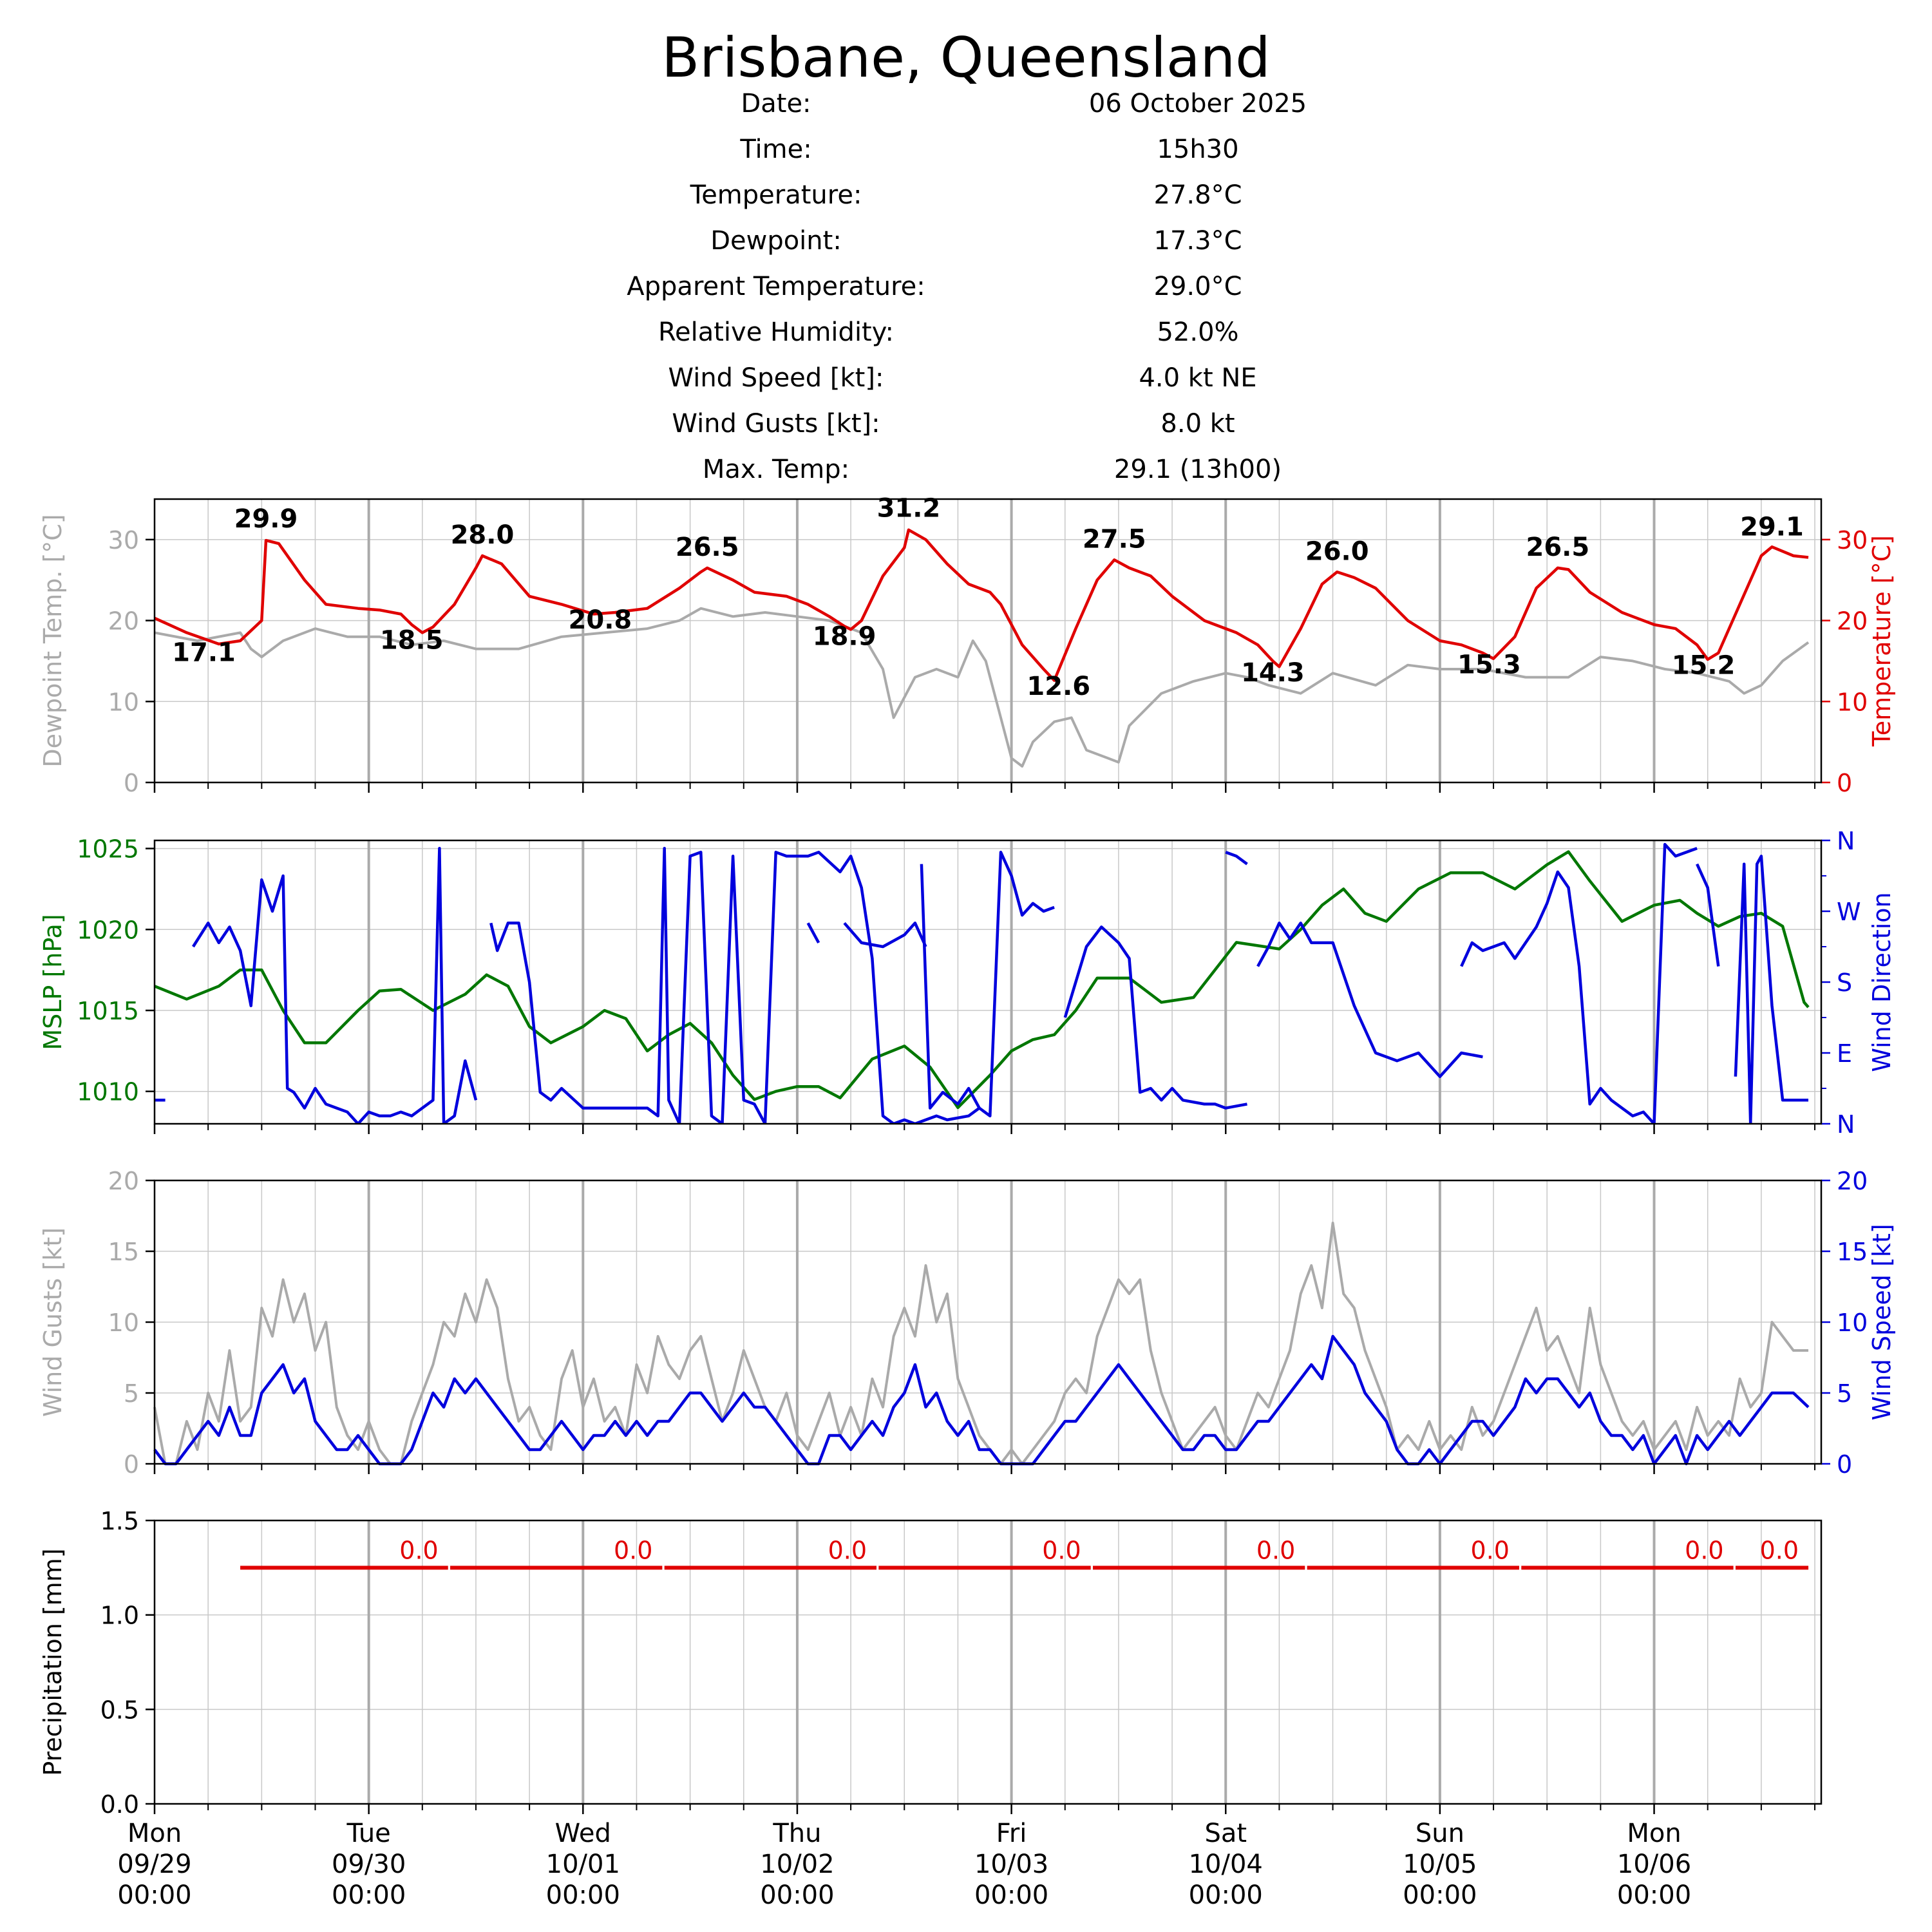 Image resolution: width=1932 pixels, height=1932 pixels. What do you see at coordinates (966, 58) in the screenshot?
I see `chart-title: Brisbane, Queensland` at bounding box center [966, 58].